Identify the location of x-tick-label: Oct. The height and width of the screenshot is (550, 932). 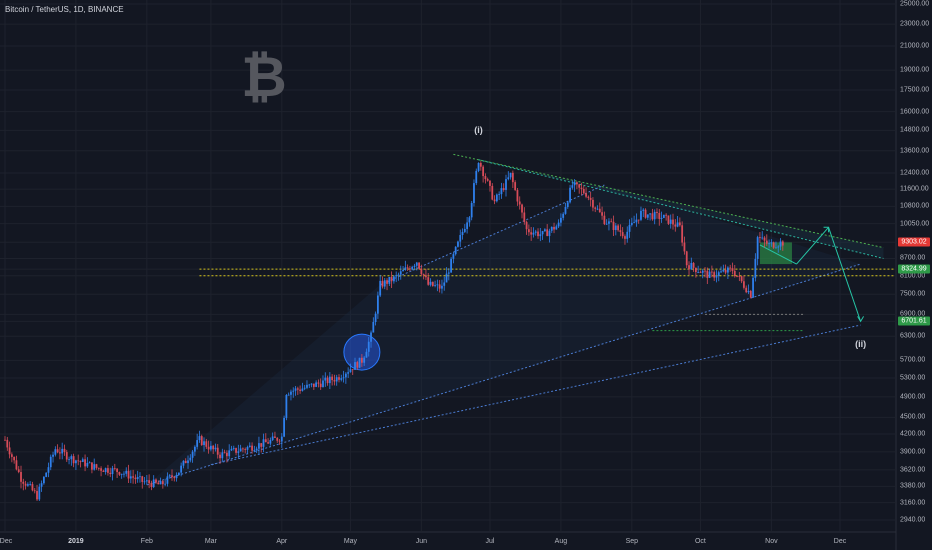
(700, 541).